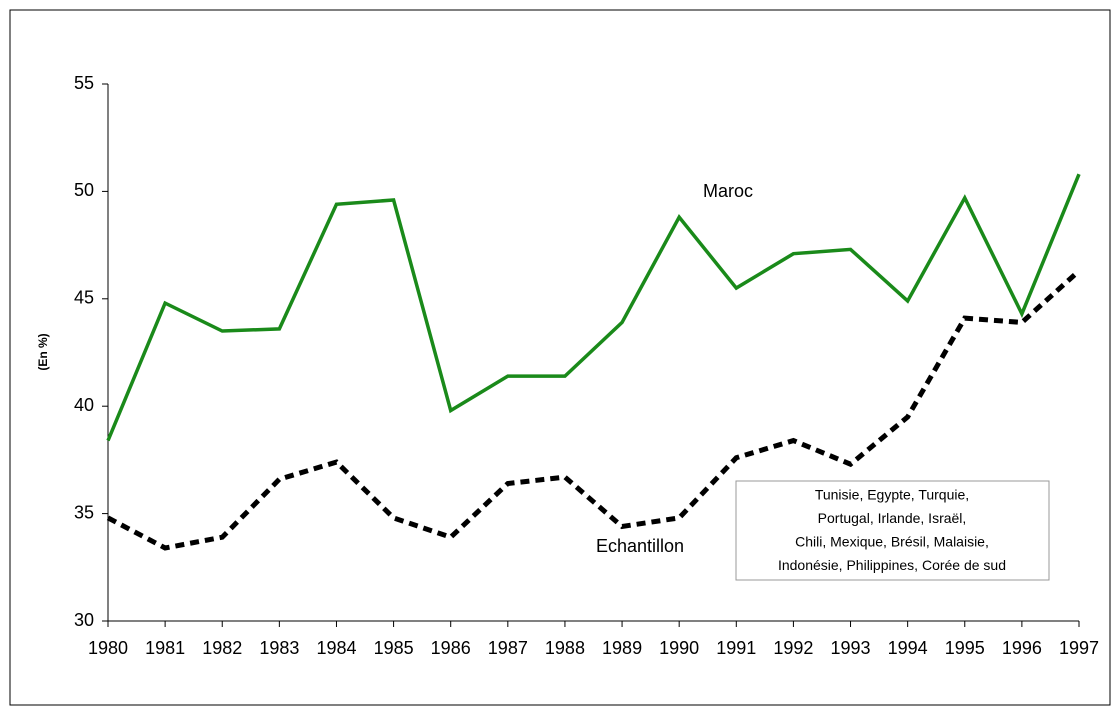 The image size is (1111, 706). What do you see at coordinates (892, 565) in the screenshot?
I see `note-line: Indonésie, Philippines, Corée de sud` at bounding box center [892, 565].